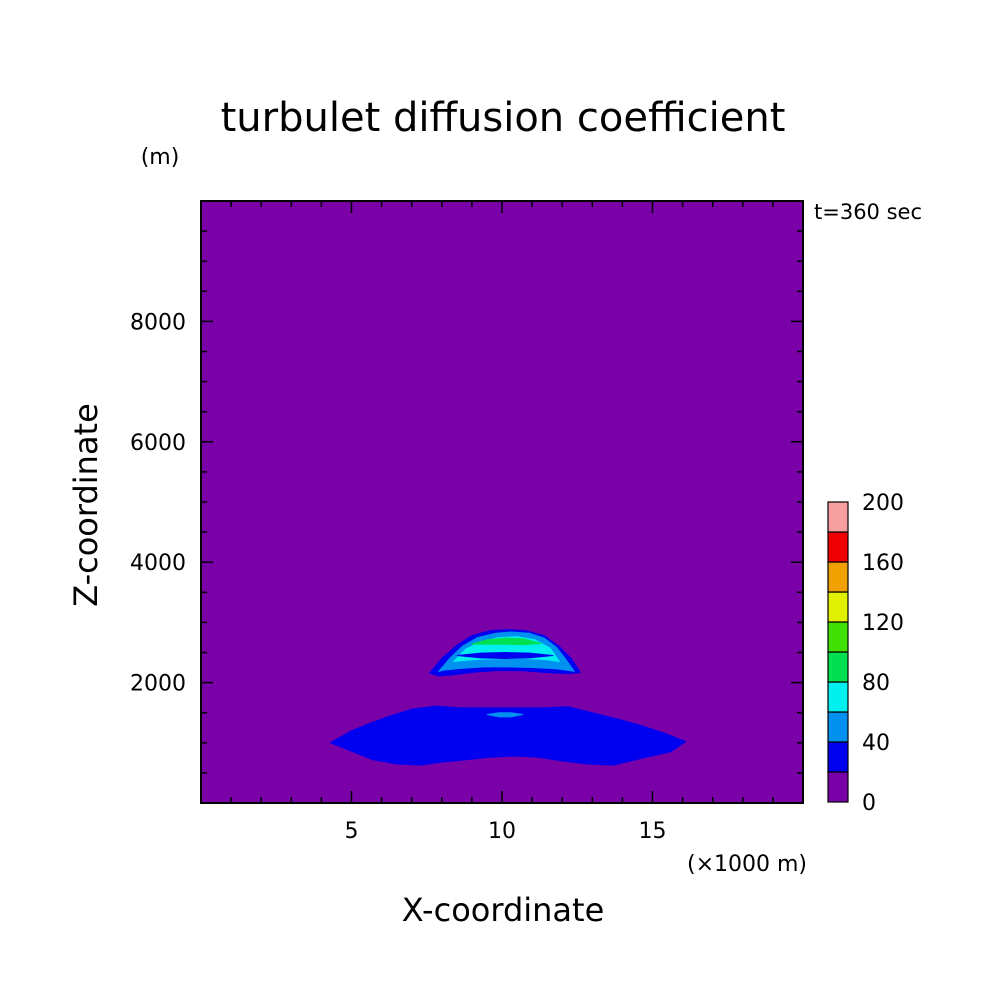 This screenshot has width=1004, height=1004. I want to click on x-tick-labels: 5 10 15, so click(506, 831).